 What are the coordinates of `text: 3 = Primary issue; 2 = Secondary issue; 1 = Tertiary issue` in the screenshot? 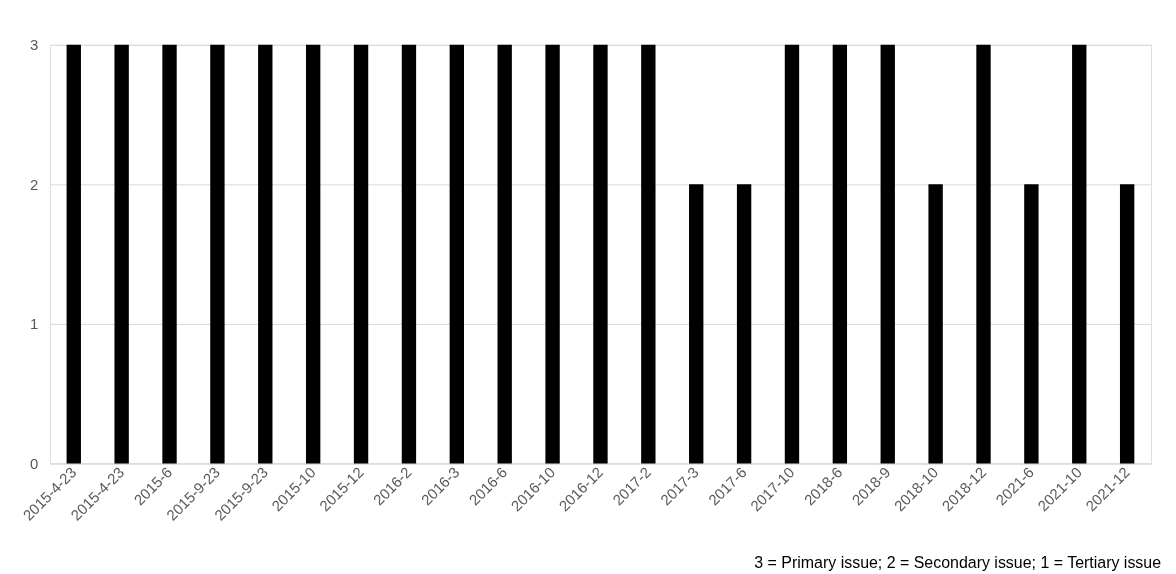 It's located at (958, 563).